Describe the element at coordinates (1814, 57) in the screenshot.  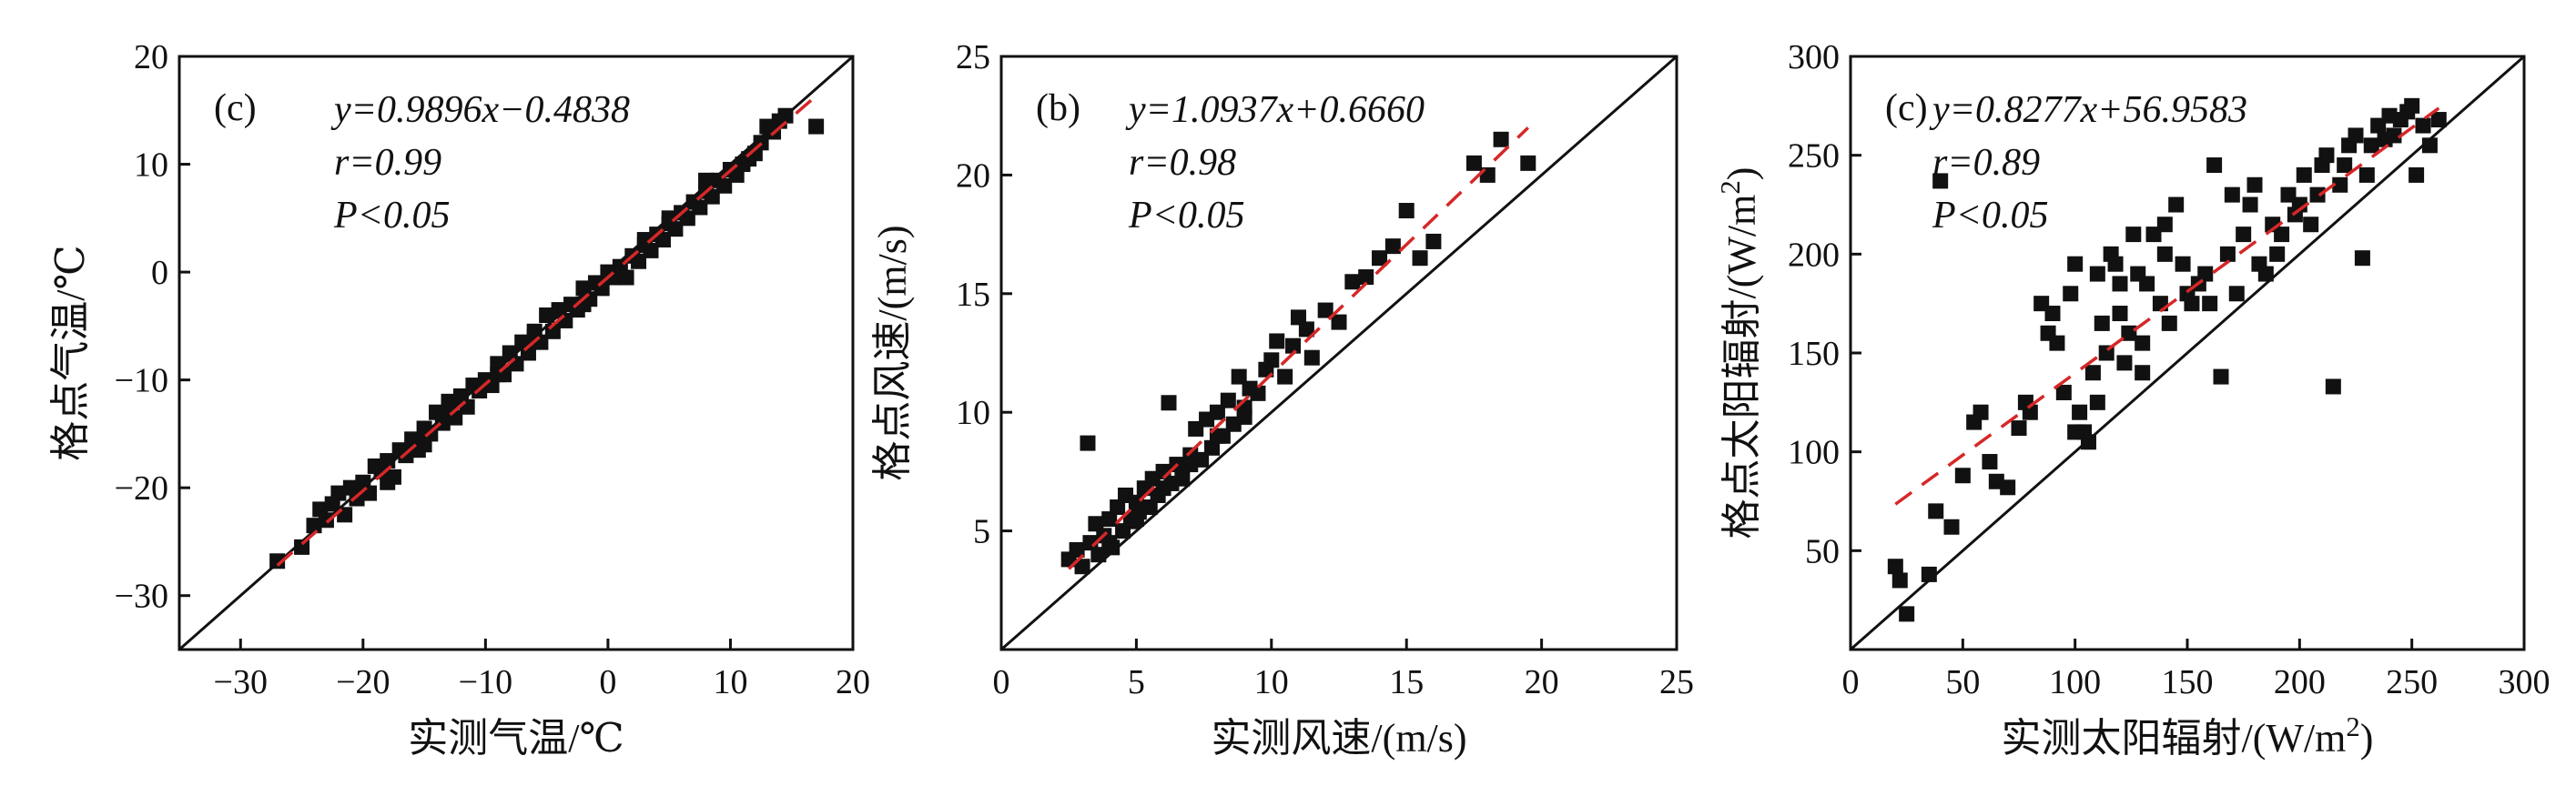
I see `y-tick-label: 300` at that location.